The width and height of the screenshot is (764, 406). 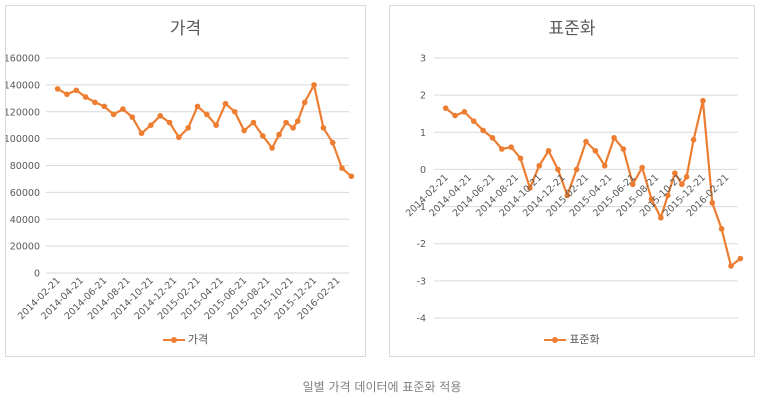 What do you see at coordinates (37, 274) in the screenshot?
I see `price-y-tick-label: 0` at bounding box center [37, 274].